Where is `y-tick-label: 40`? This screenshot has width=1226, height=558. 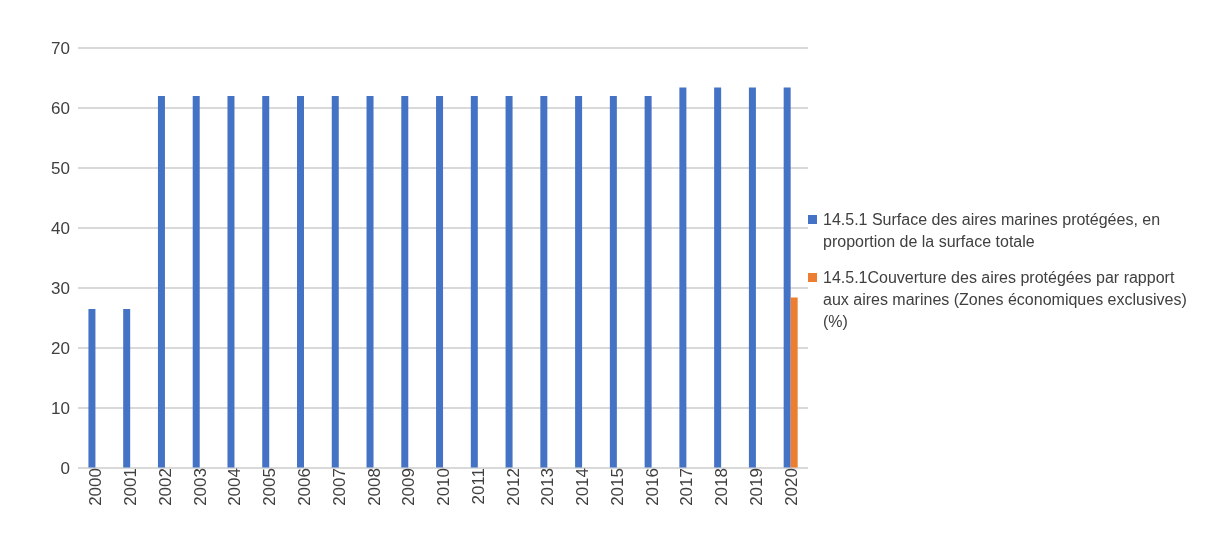
y-tick-label: 40 is located at coordinates (60, 229).